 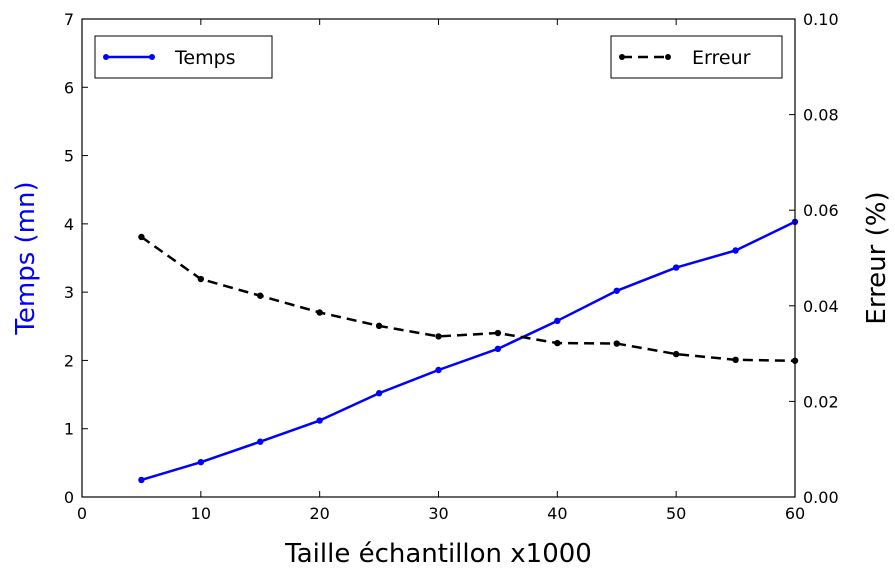 What do you see at coordinates (795, 513) in the screenshot?
I see `x-tick-label: 60` at bounding box center [795, 513].